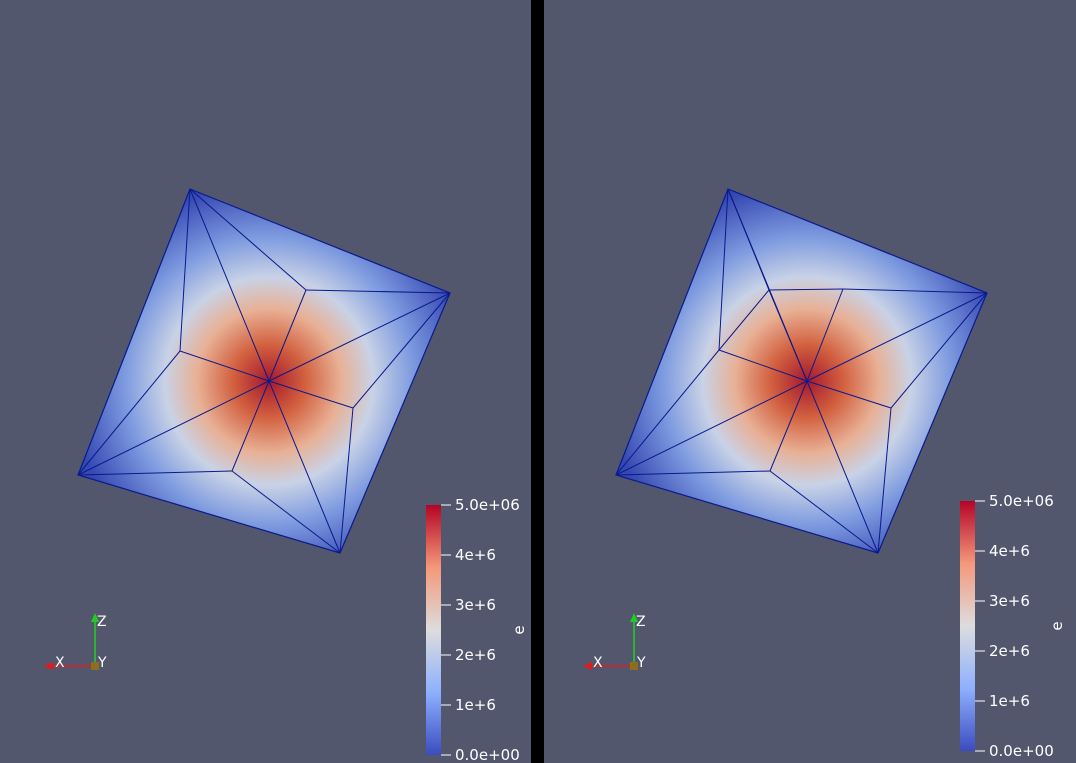 The height and width of the screenshot is (763, 1076). Describe the element at coordinates (614, 642) in the screenshot. I see `orientation-axes-right: Z X Y` at that location.